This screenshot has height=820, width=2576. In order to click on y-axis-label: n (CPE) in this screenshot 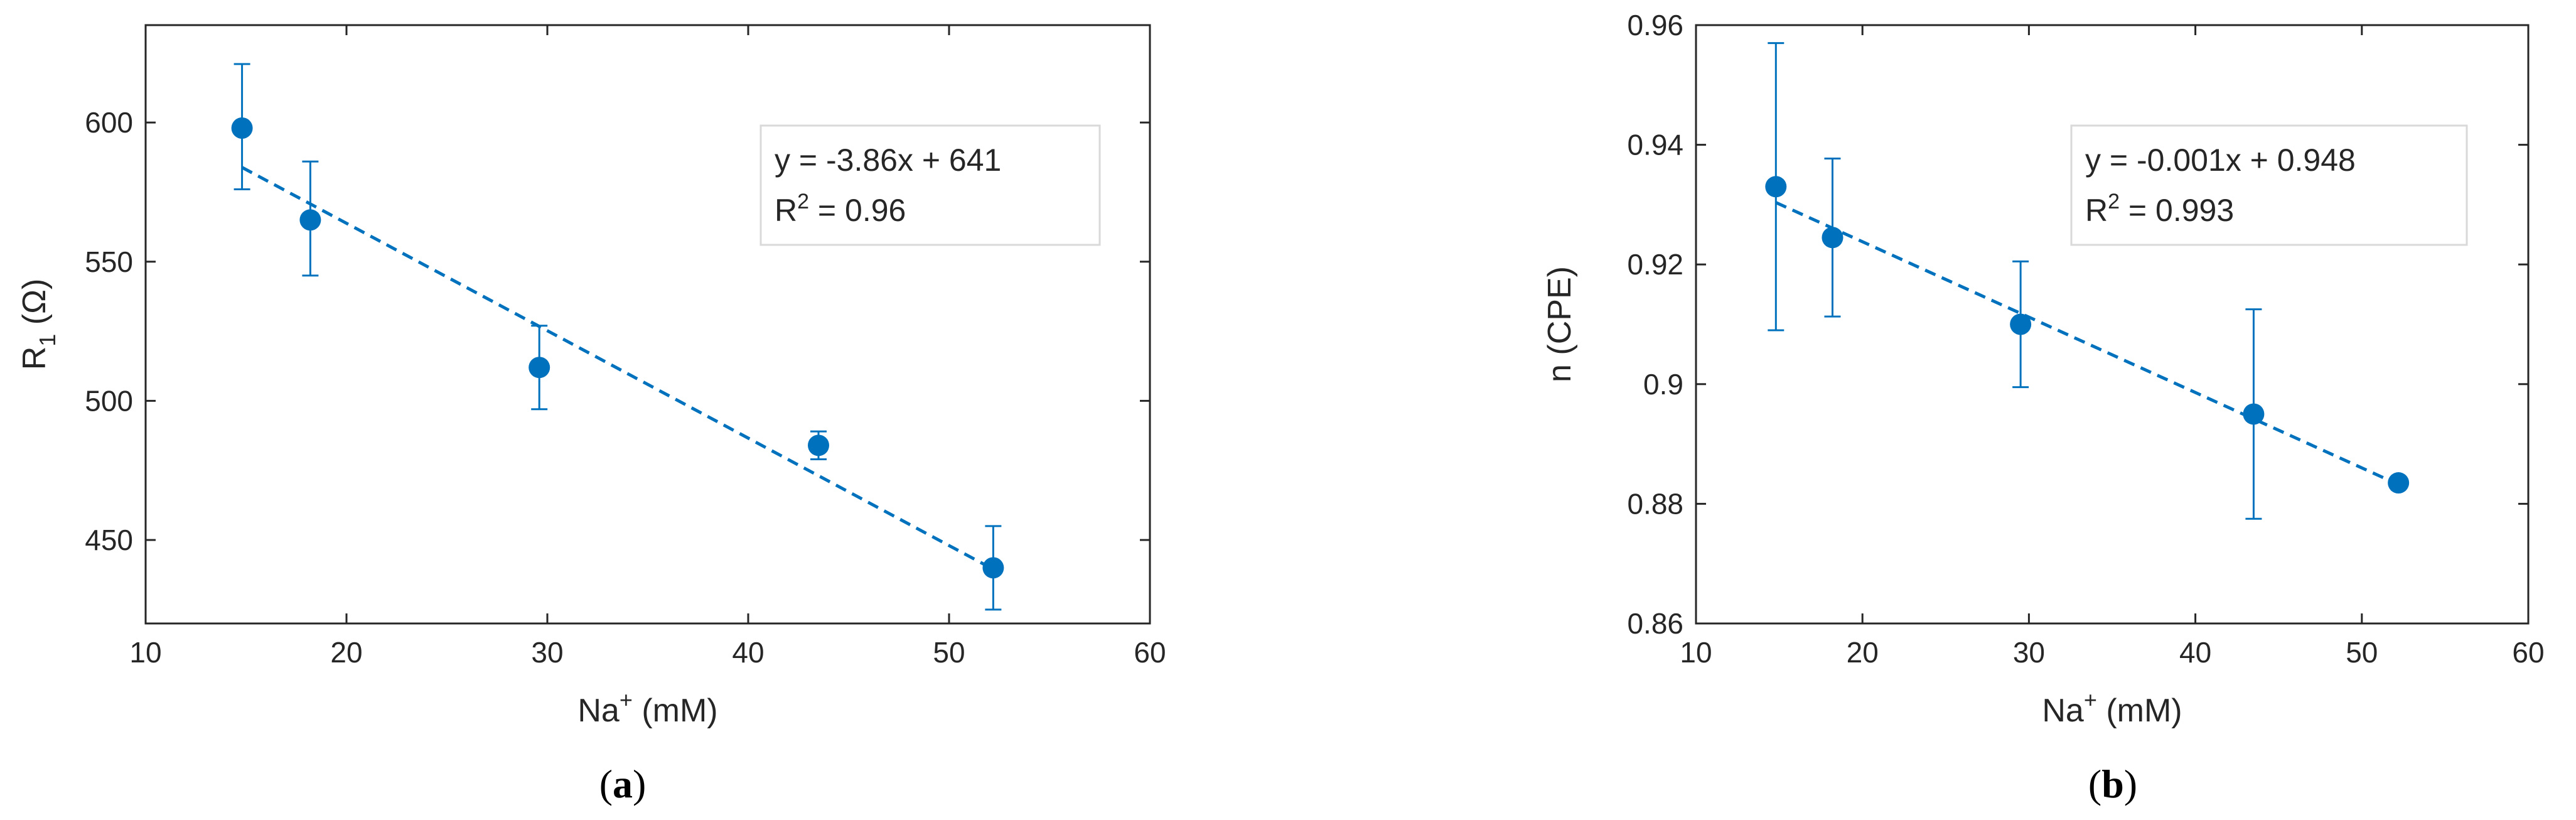, I will do `click(1560, 324)`.